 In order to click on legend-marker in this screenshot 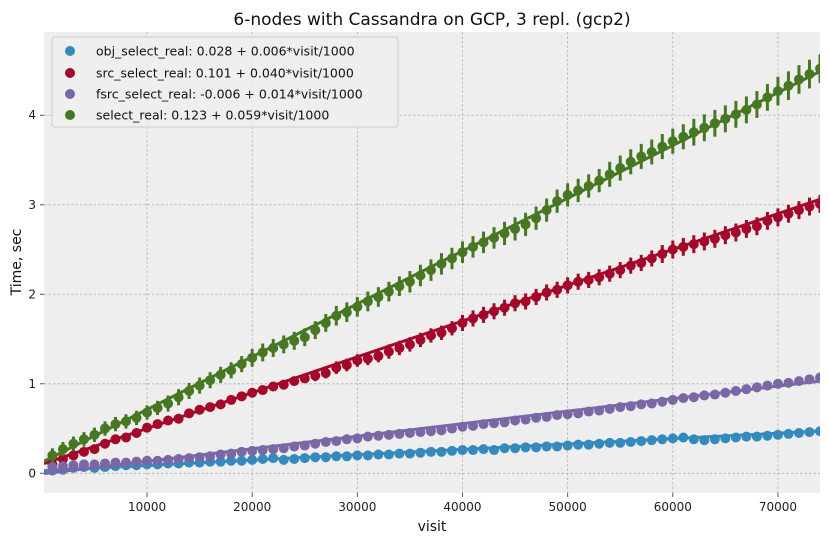, I will do `click(70, 115)`.